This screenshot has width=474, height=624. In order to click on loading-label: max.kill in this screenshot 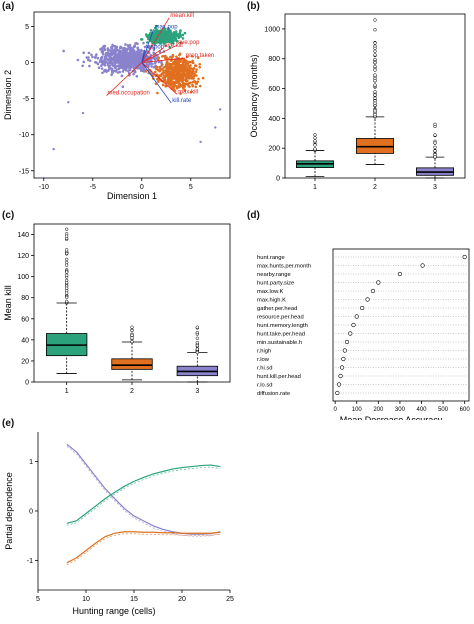, I will do `click(188, 92)`.